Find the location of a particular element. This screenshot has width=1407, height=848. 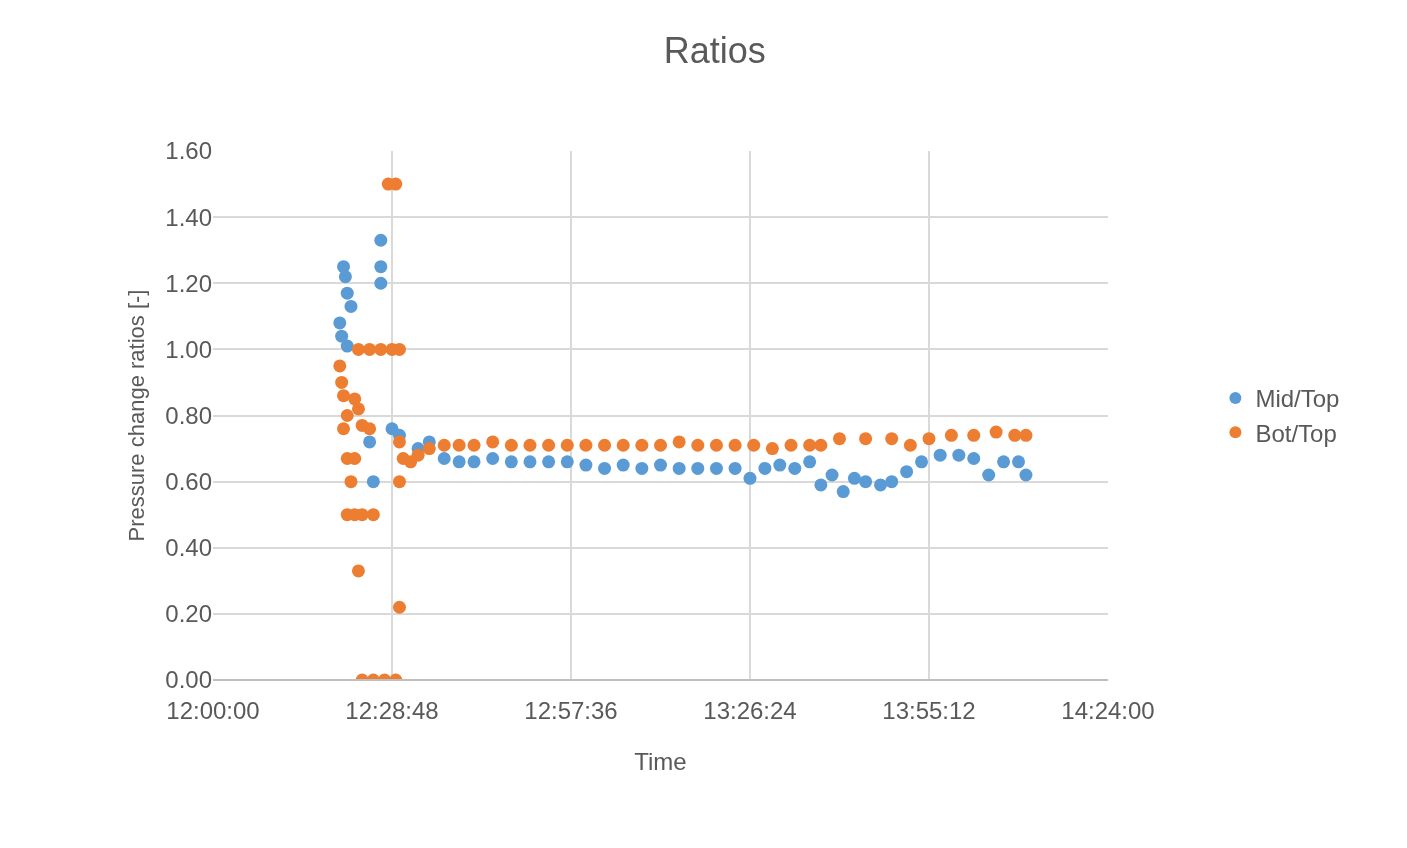

y-tick-label: 0.40 is located at coordinates (188, 548).